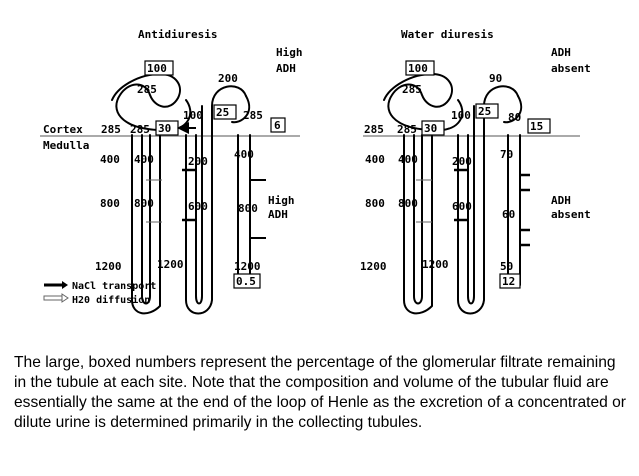 This screenshot has width=639, height=476. Describe the element at coordinates (561, 52) in the screenshot. I see `adh-label-top-1: ADH` at that location.